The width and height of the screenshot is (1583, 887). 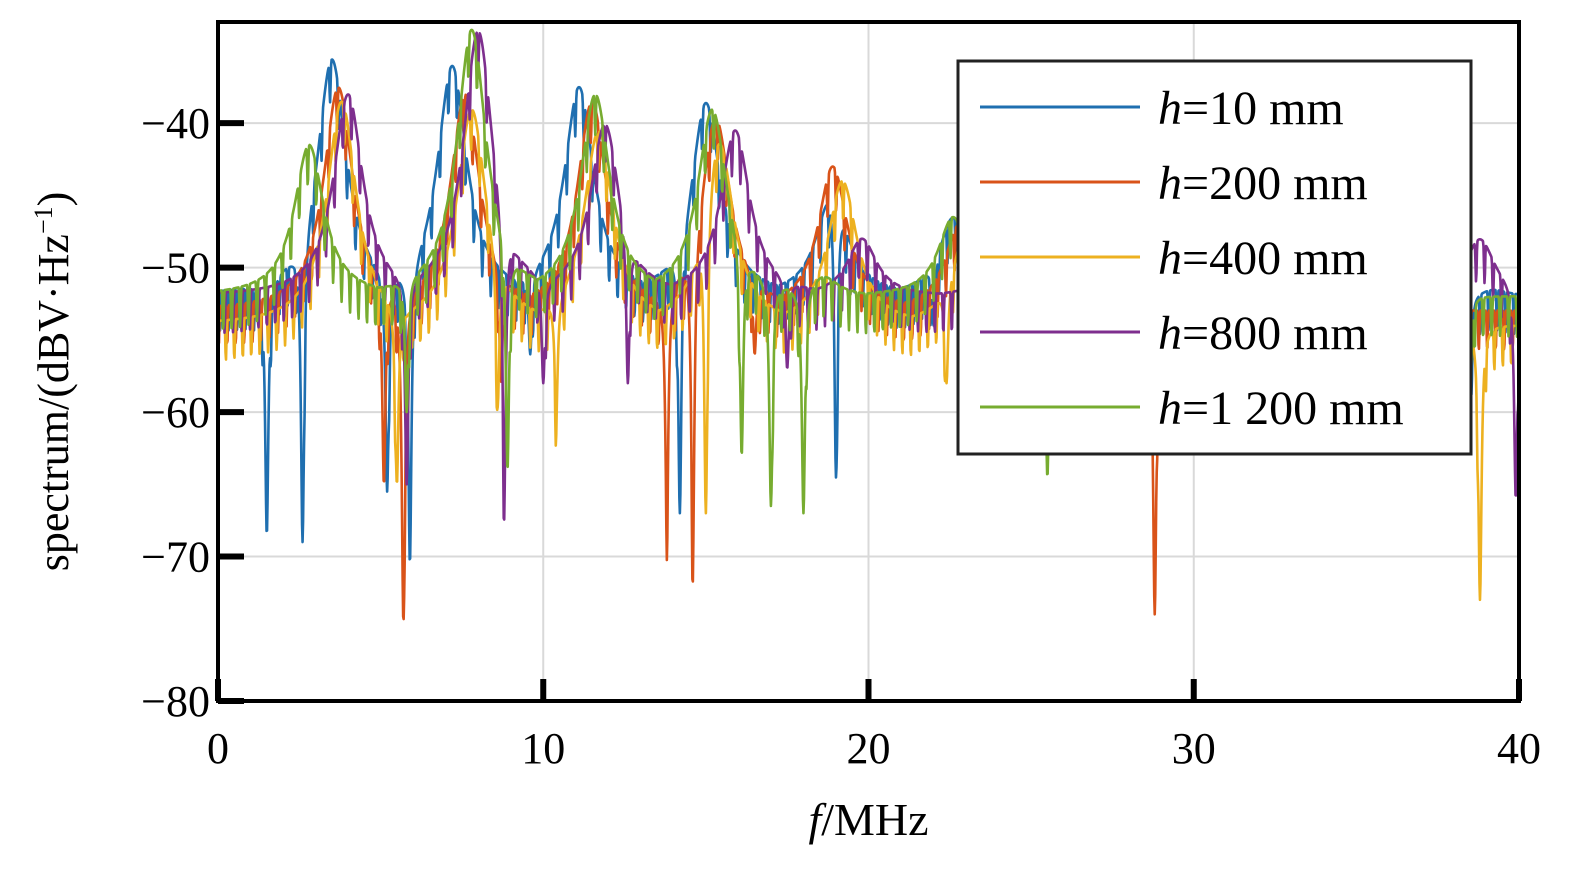 I want to click on y-tick-label-1: −50, so click(x=175, y=268).